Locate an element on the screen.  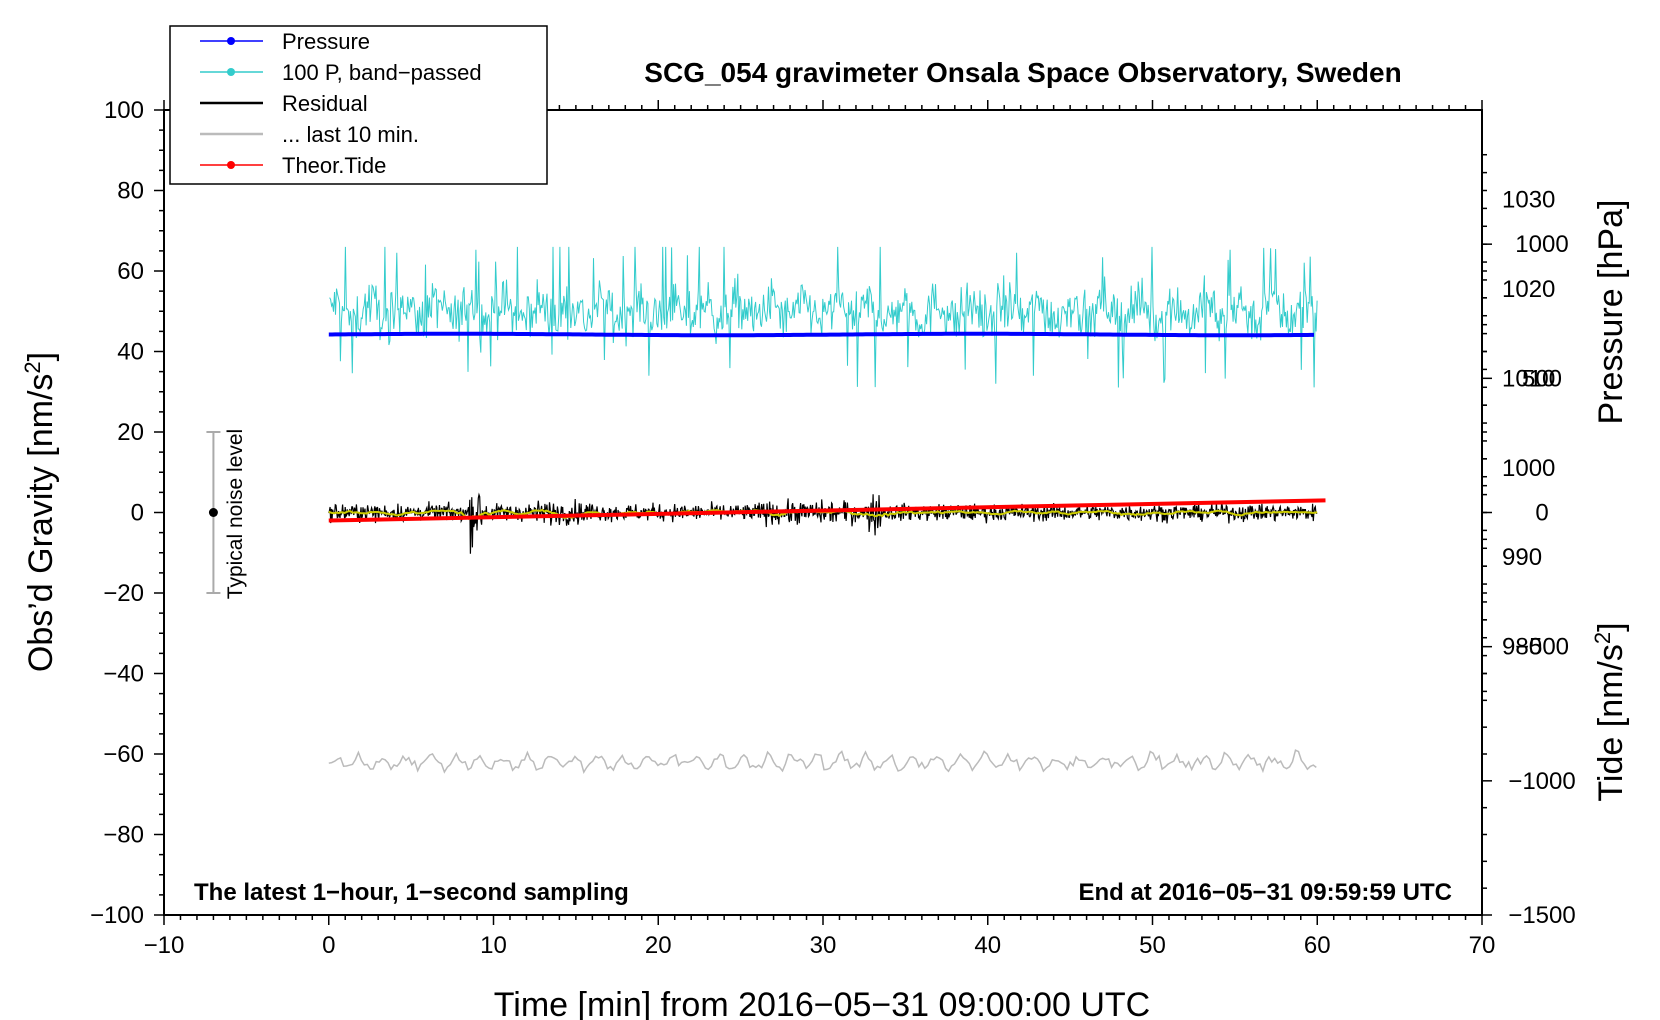
series-last-10-min is located at coordinates (822, 761).